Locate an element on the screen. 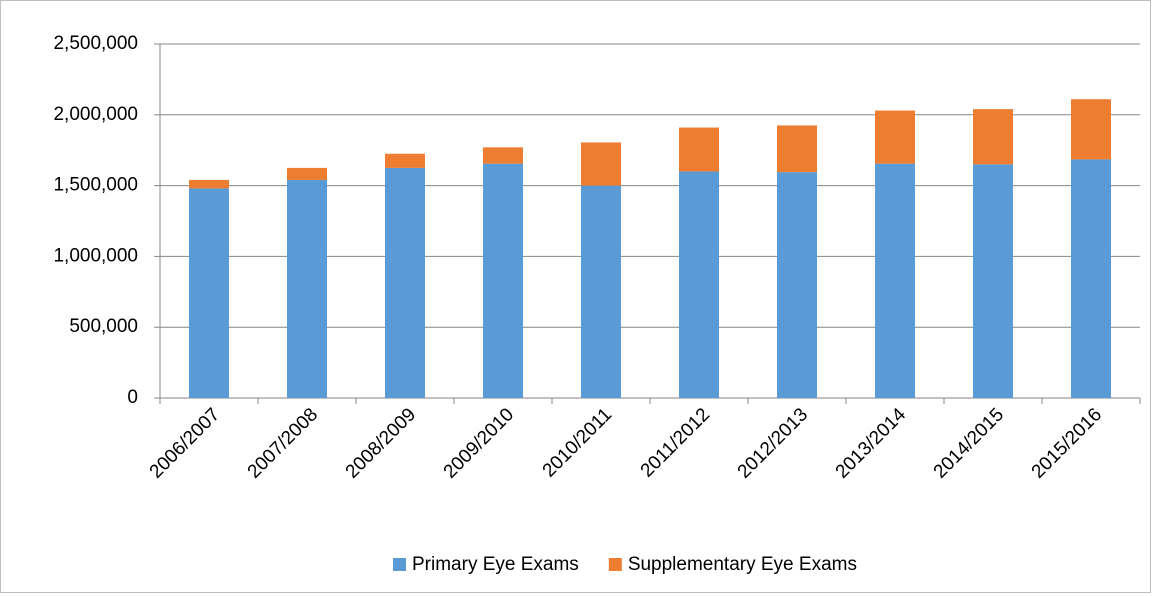  y-tick-label: 0 is located at coordinates (132, 397).